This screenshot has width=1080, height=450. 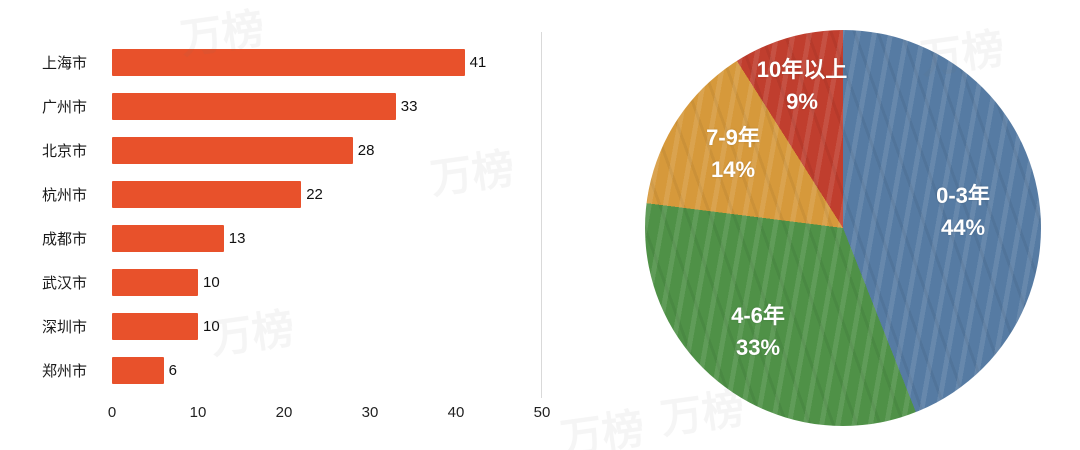 What do you see at coordinates (112, 412) in the screenshot?
I see `x-tick: 0` at bounding box center [112, 412].